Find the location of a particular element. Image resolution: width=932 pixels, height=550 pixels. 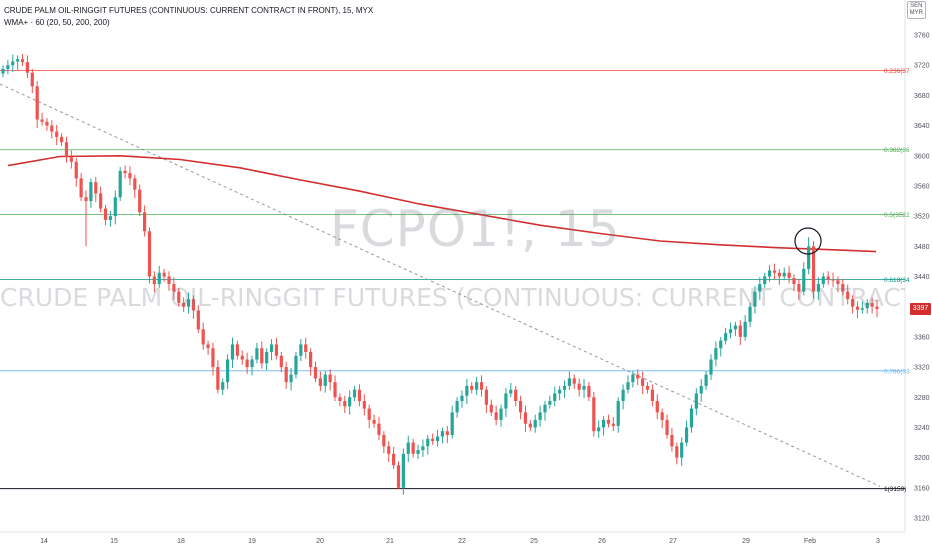

currency-top-label: SEN is located at coordinates (916, 6).